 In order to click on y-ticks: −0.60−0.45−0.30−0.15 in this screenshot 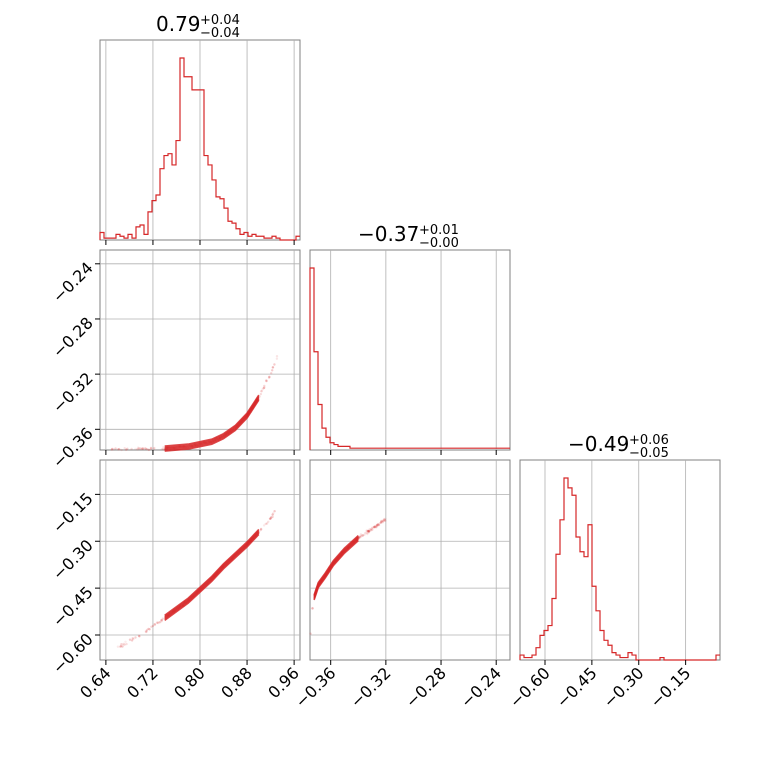, I will do `click(74, 583)`.